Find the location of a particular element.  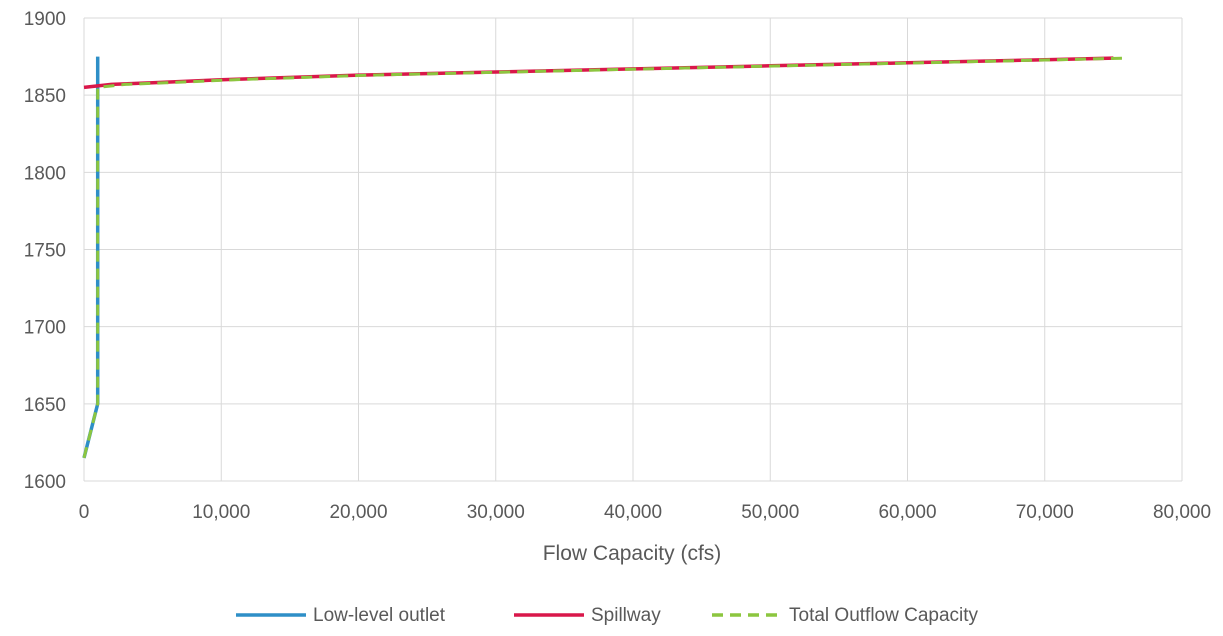

x-tick-label: 40,000 is located at coordinates (633, 512).